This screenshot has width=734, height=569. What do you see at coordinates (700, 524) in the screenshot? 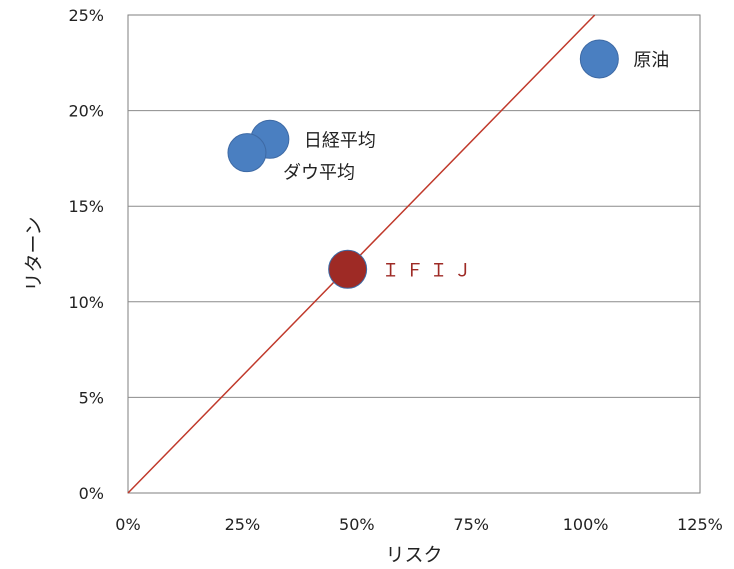
I see `x-tick-label: 125%` at bounding box center [700, 524].